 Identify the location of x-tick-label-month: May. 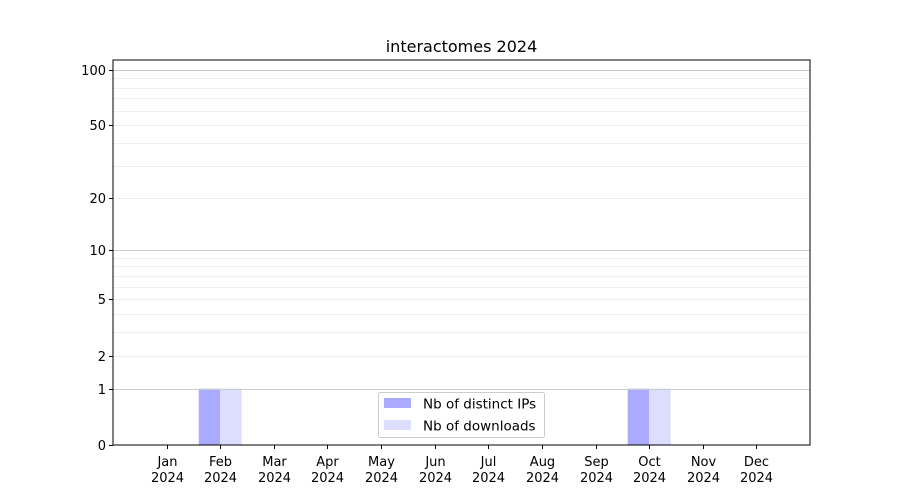
(381, 462).